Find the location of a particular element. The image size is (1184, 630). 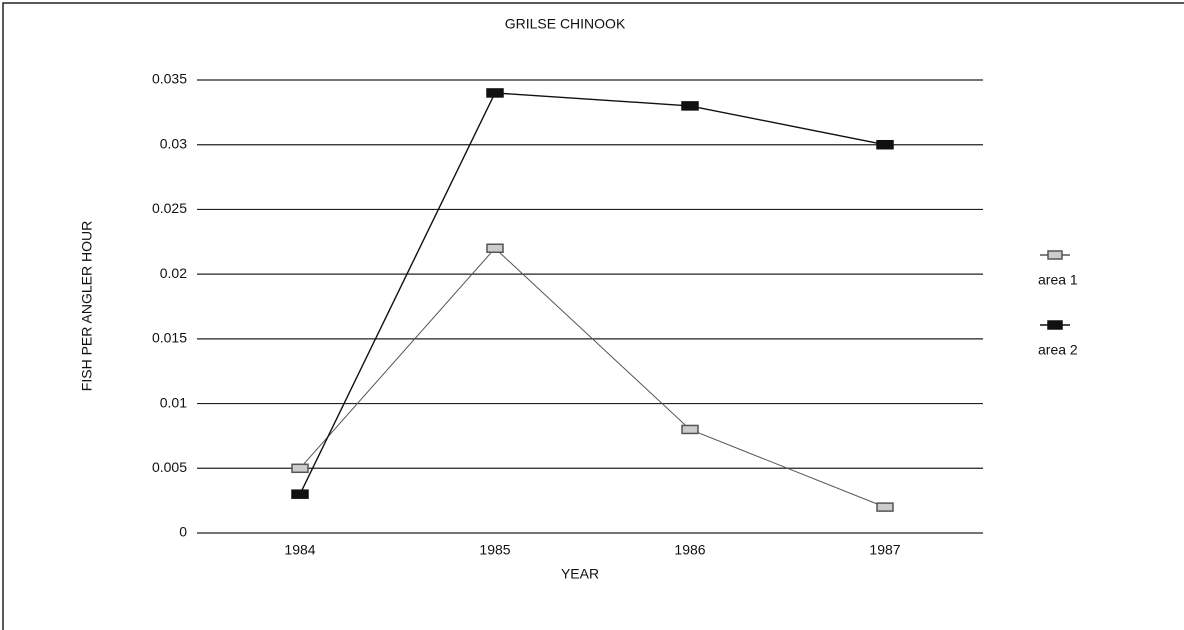

y-axis-label: FISH PER ANGLER HOUR is located at coordinates (87, 306).